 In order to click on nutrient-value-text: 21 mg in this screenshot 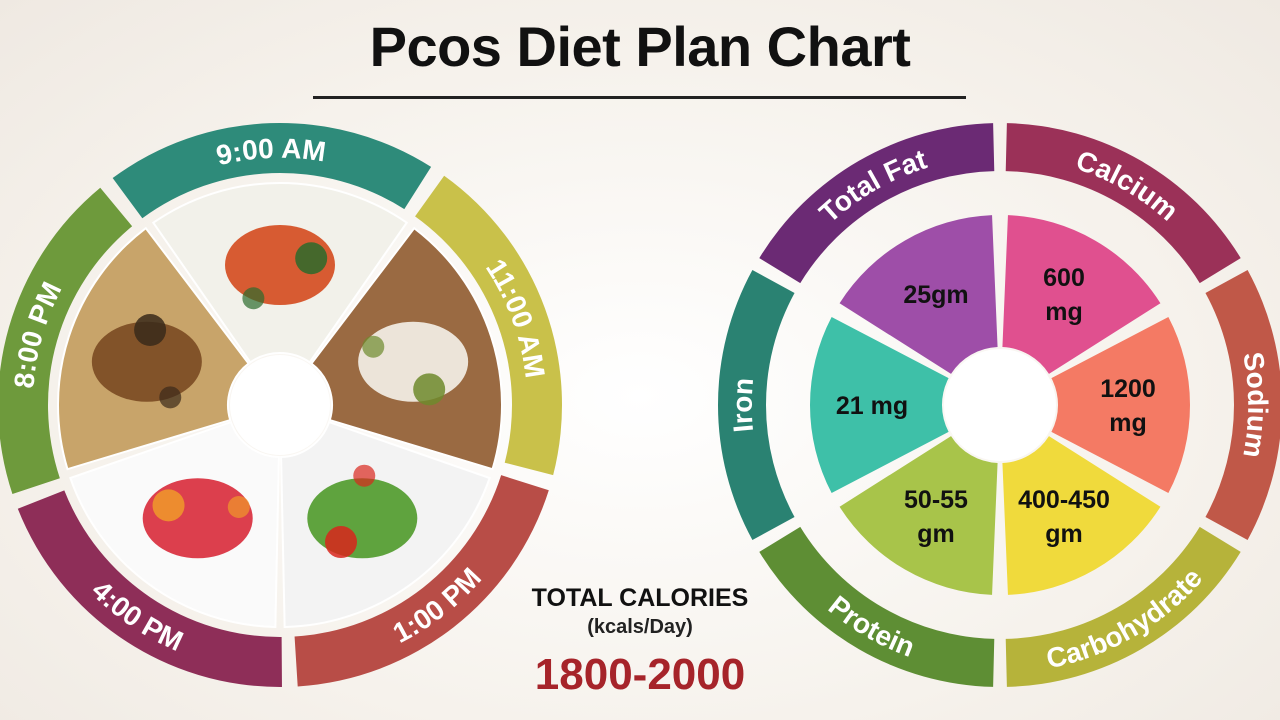, I will do `click(872, 406)`.